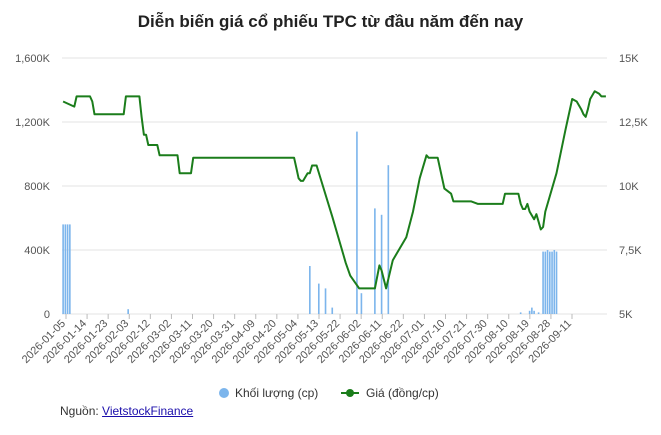 This screenshot has width=661, height=435. Describe the element at coordinates (630, 251) in the screenshot. I see `y-right-tick-label: 7,5K` at that location.